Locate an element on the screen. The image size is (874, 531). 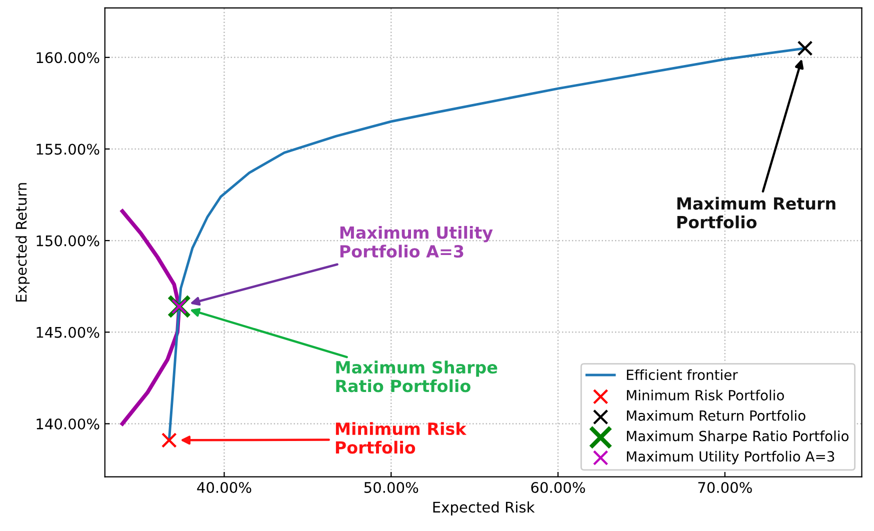
legend-label: Efficient frontier is located at coordinates (682, 374).